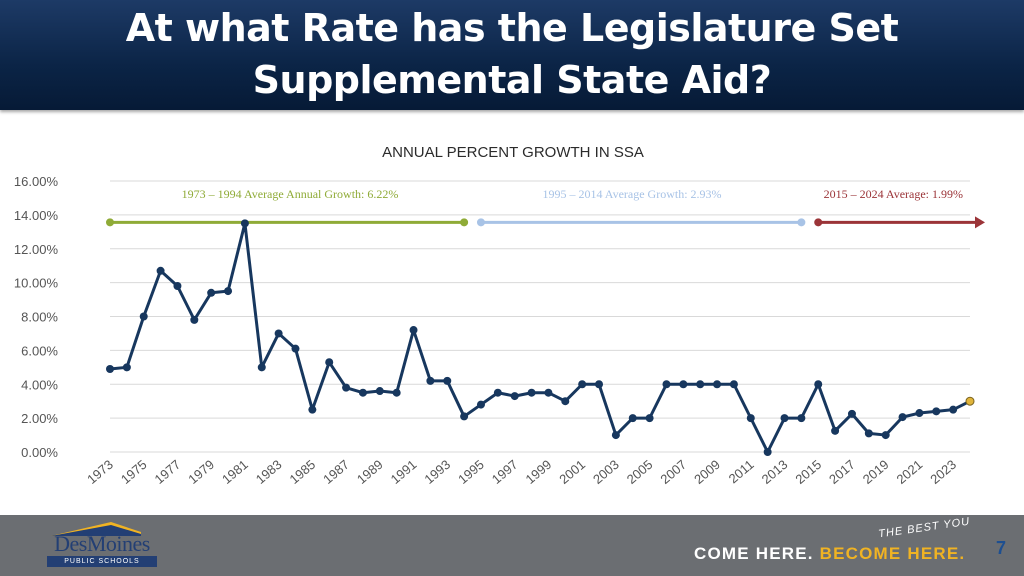 Image resolution: width=1024 pixels, height=576 pixels. Describe the element at coordinates (980, 222) in the screenshot. I see `average-arrow-head` at that location.